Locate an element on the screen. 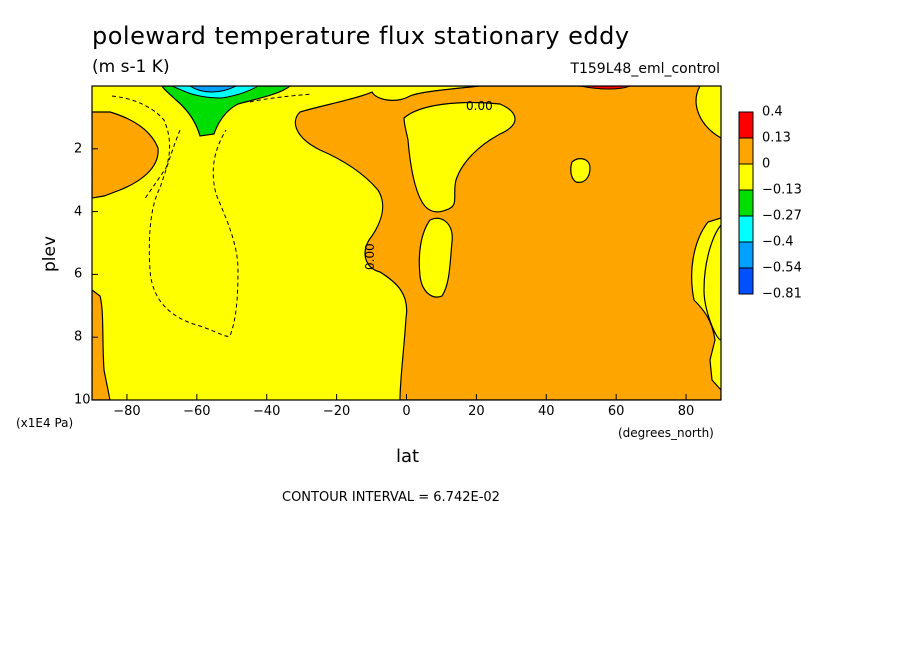  chart-units: (m s-1 K) is located at coordinates (131, 67).